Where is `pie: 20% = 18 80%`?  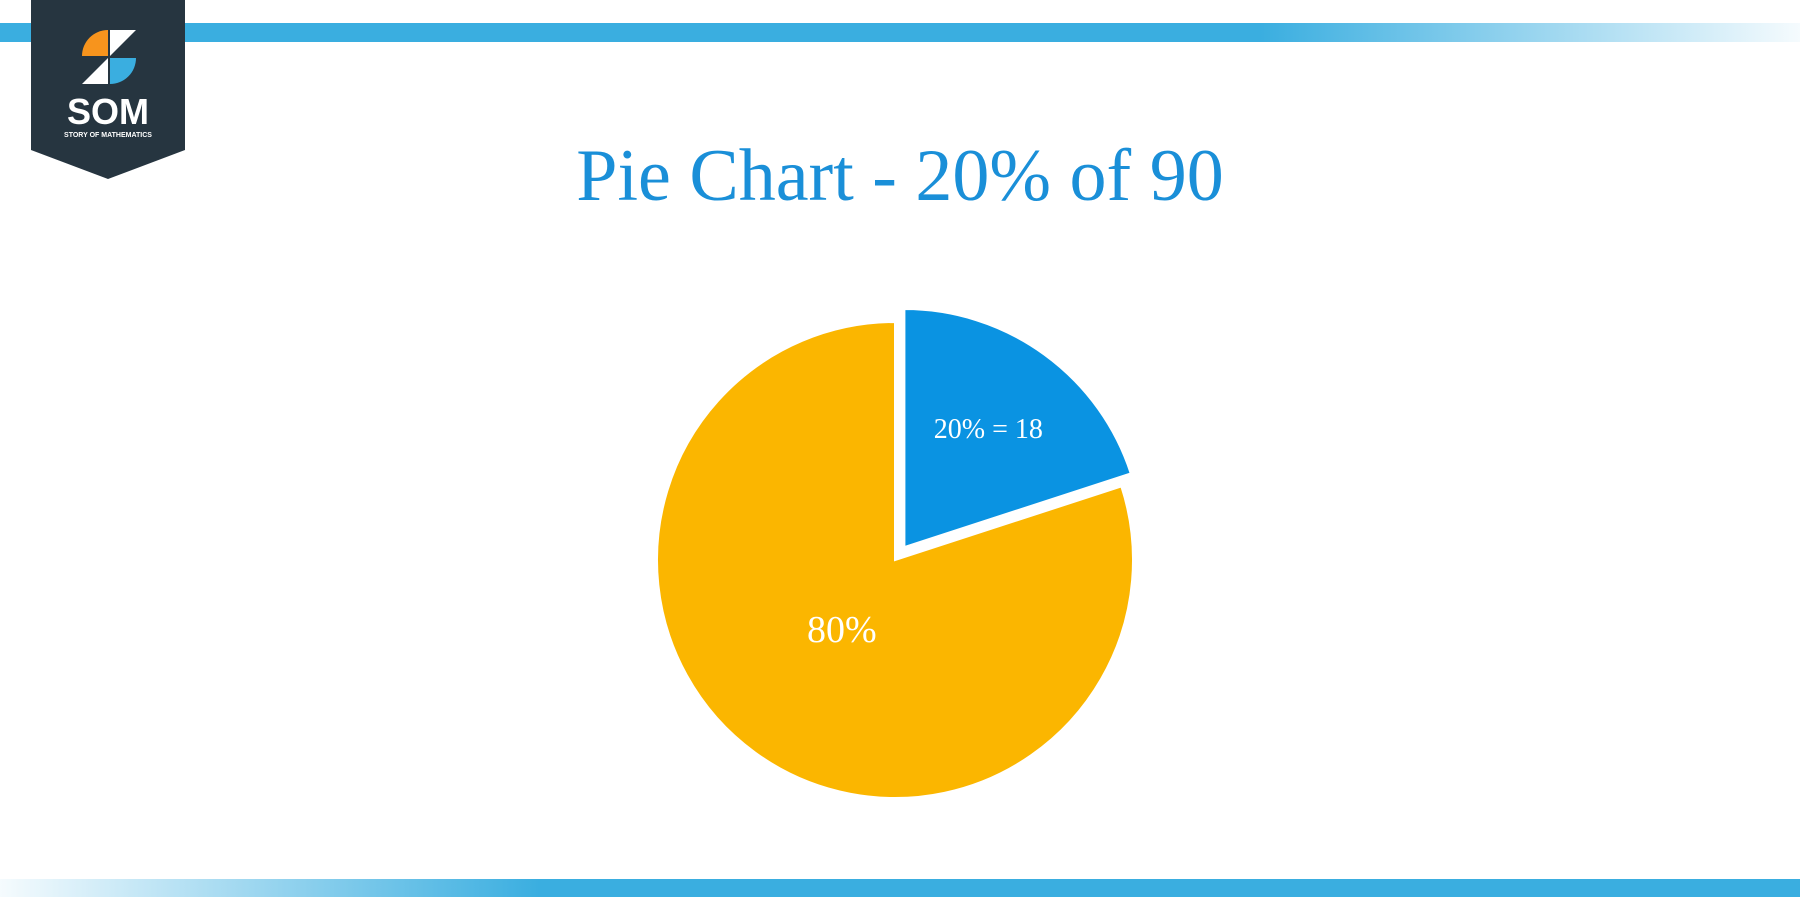
pie: 20% = 18 80% is located at coordinates (895, 553).